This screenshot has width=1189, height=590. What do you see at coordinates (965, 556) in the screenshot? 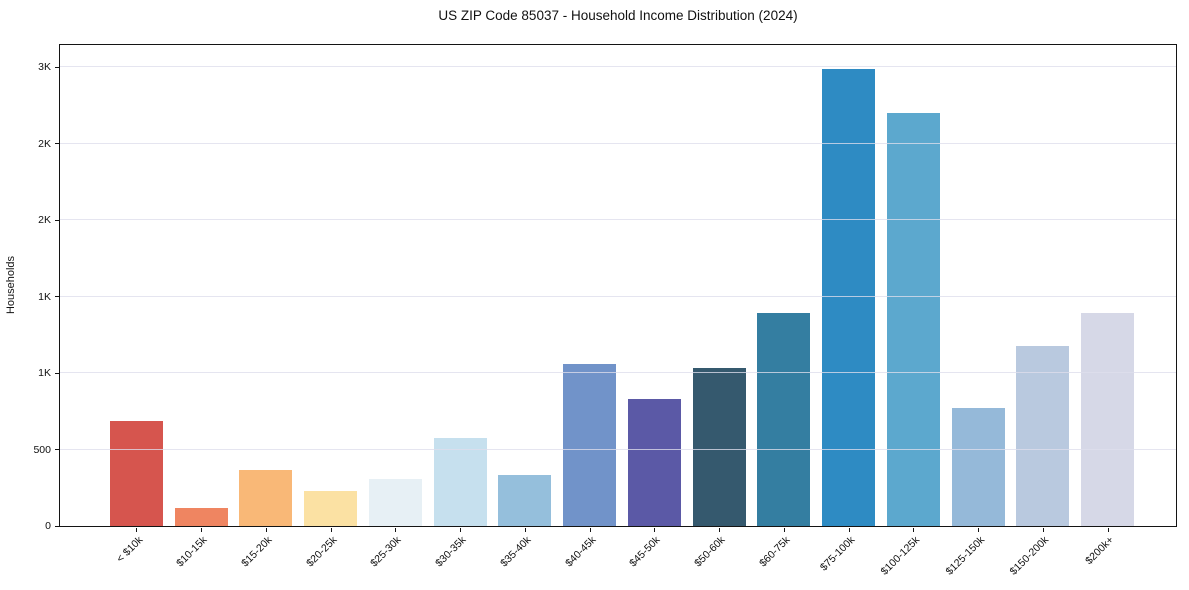
I see `x-tick-label: $125-150k` at bounding box center [965, 556].